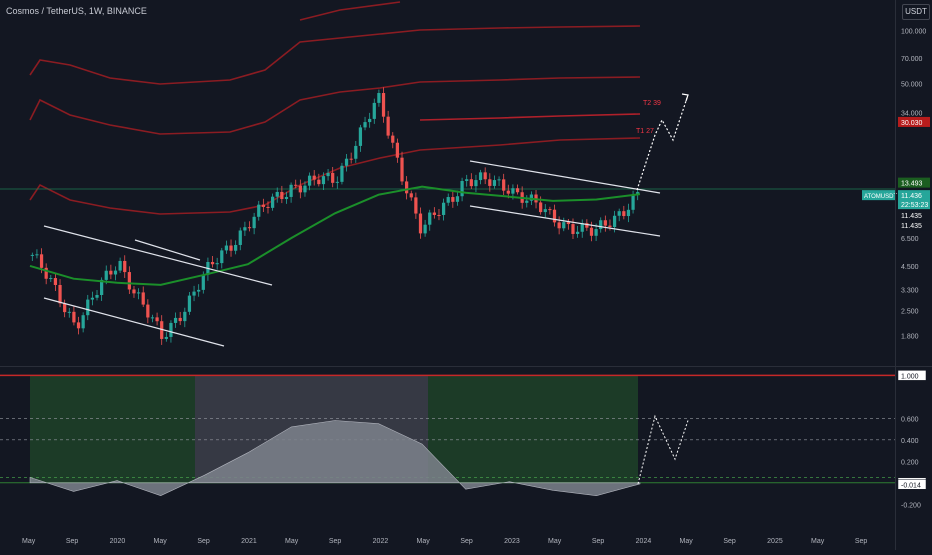  I want to click on currency-button: USDT, so click(916, 12).